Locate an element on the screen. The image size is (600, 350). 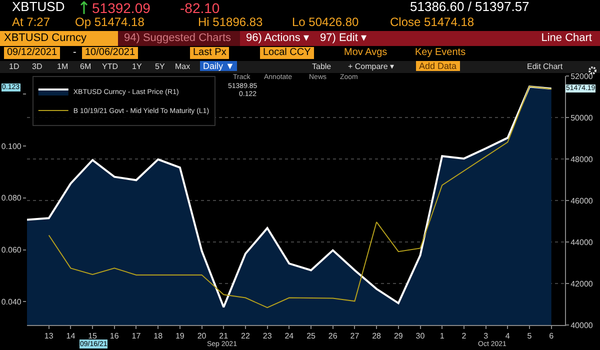
x-tick-label: 23 is located at coordinates (267, 336).